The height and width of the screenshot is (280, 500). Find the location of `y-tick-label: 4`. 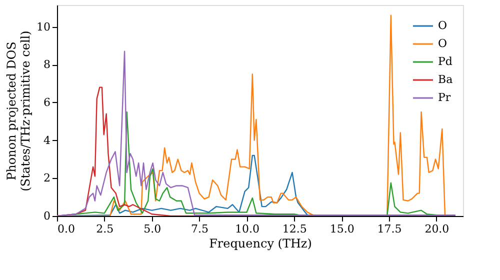

y-tick-label: 4 is located at coordinates (47, 140).